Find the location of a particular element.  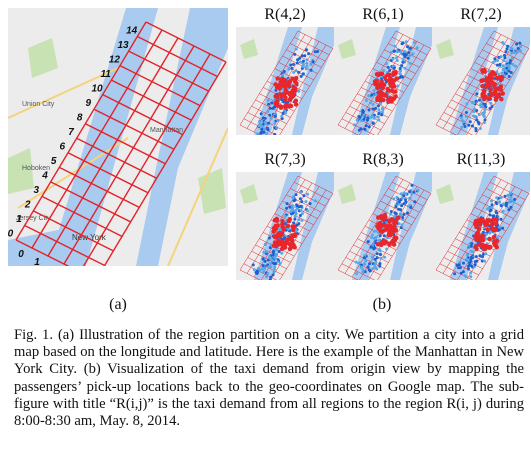

row-index-label: 2 is located at coordinates (27, 205).